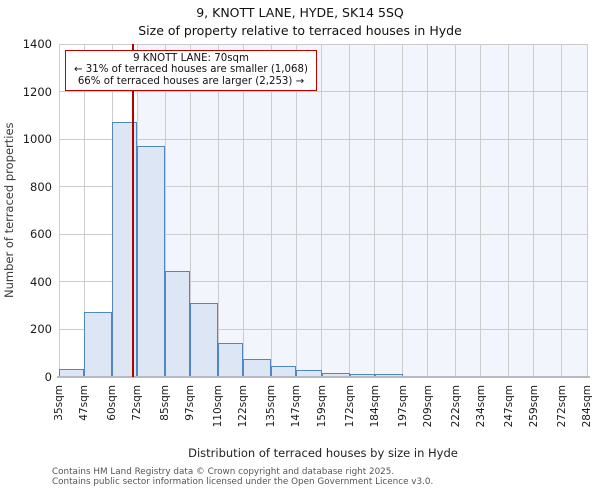 This screenshot has height=500, width=600. Describe the element at coordinates (561, 406) in the screenshot. I see `x-tick-label: 272sqm` at that location.